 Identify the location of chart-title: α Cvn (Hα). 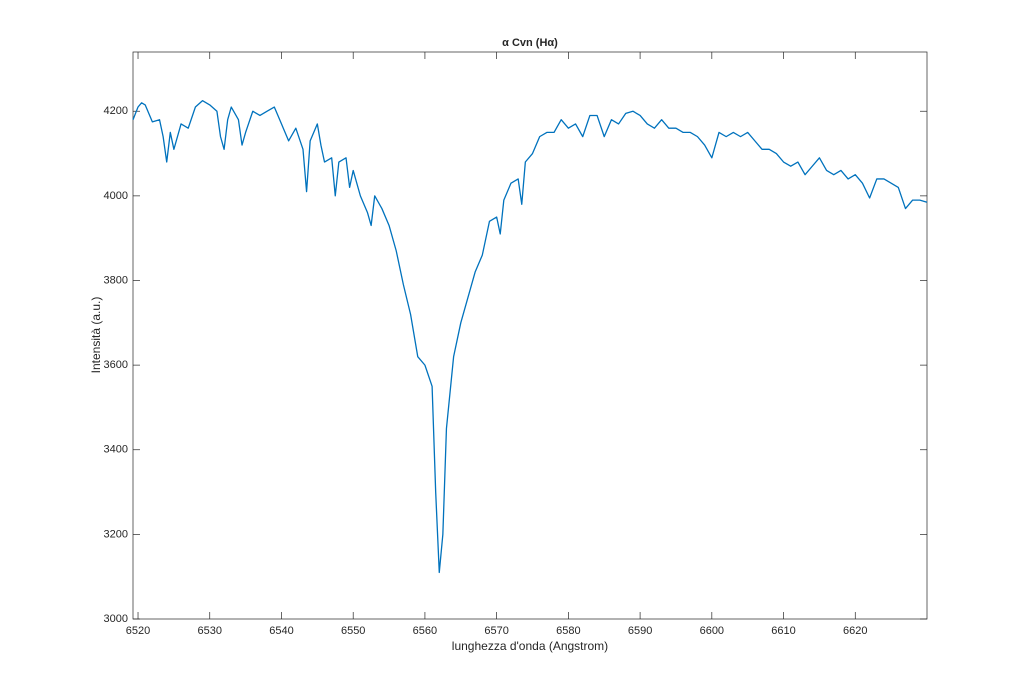
(530, 43).